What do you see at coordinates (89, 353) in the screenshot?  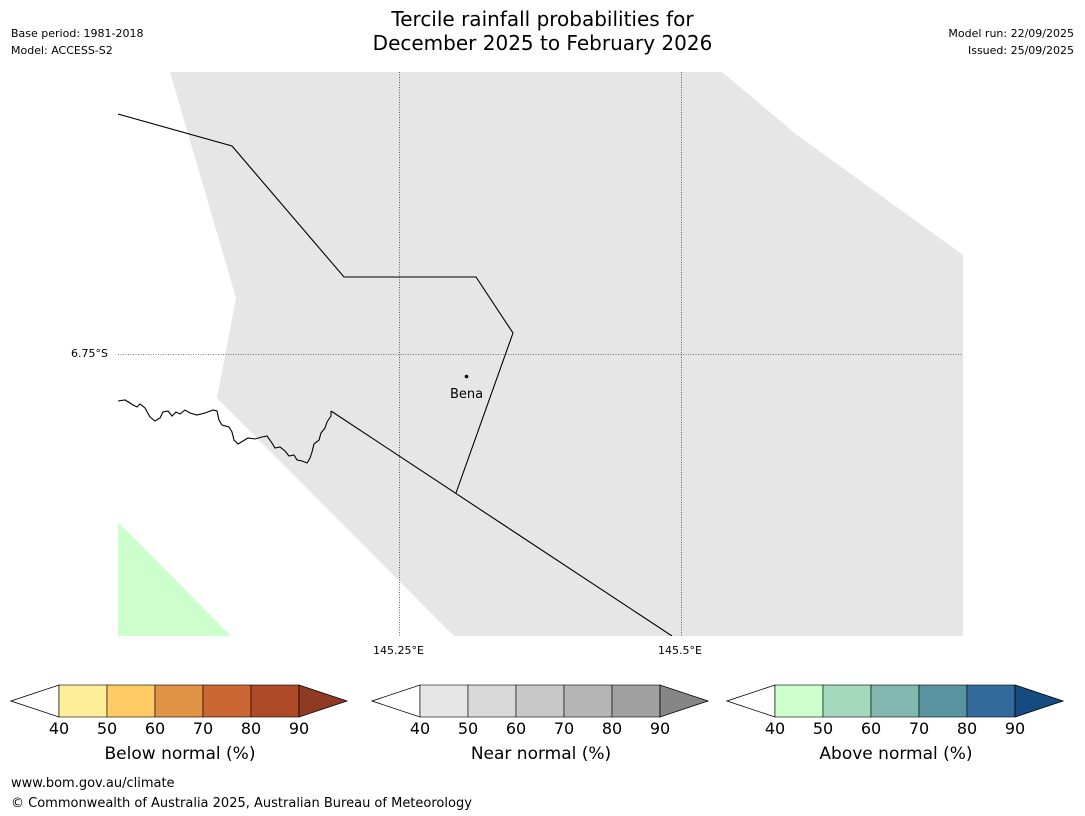 I see `latitude-label: 6.75°S` at bounding box center [89, 353].